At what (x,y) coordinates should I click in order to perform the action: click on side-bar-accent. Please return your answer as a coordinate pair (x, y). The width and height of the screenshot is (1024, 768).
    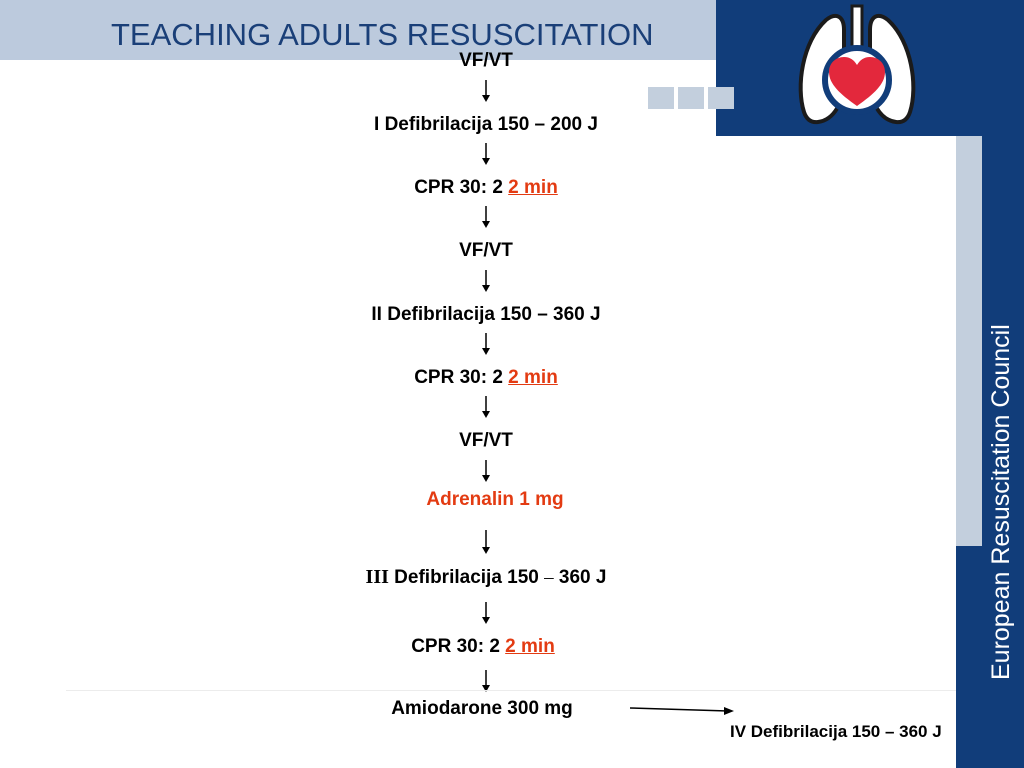
    Looking at the image, I should click on (969, 341).